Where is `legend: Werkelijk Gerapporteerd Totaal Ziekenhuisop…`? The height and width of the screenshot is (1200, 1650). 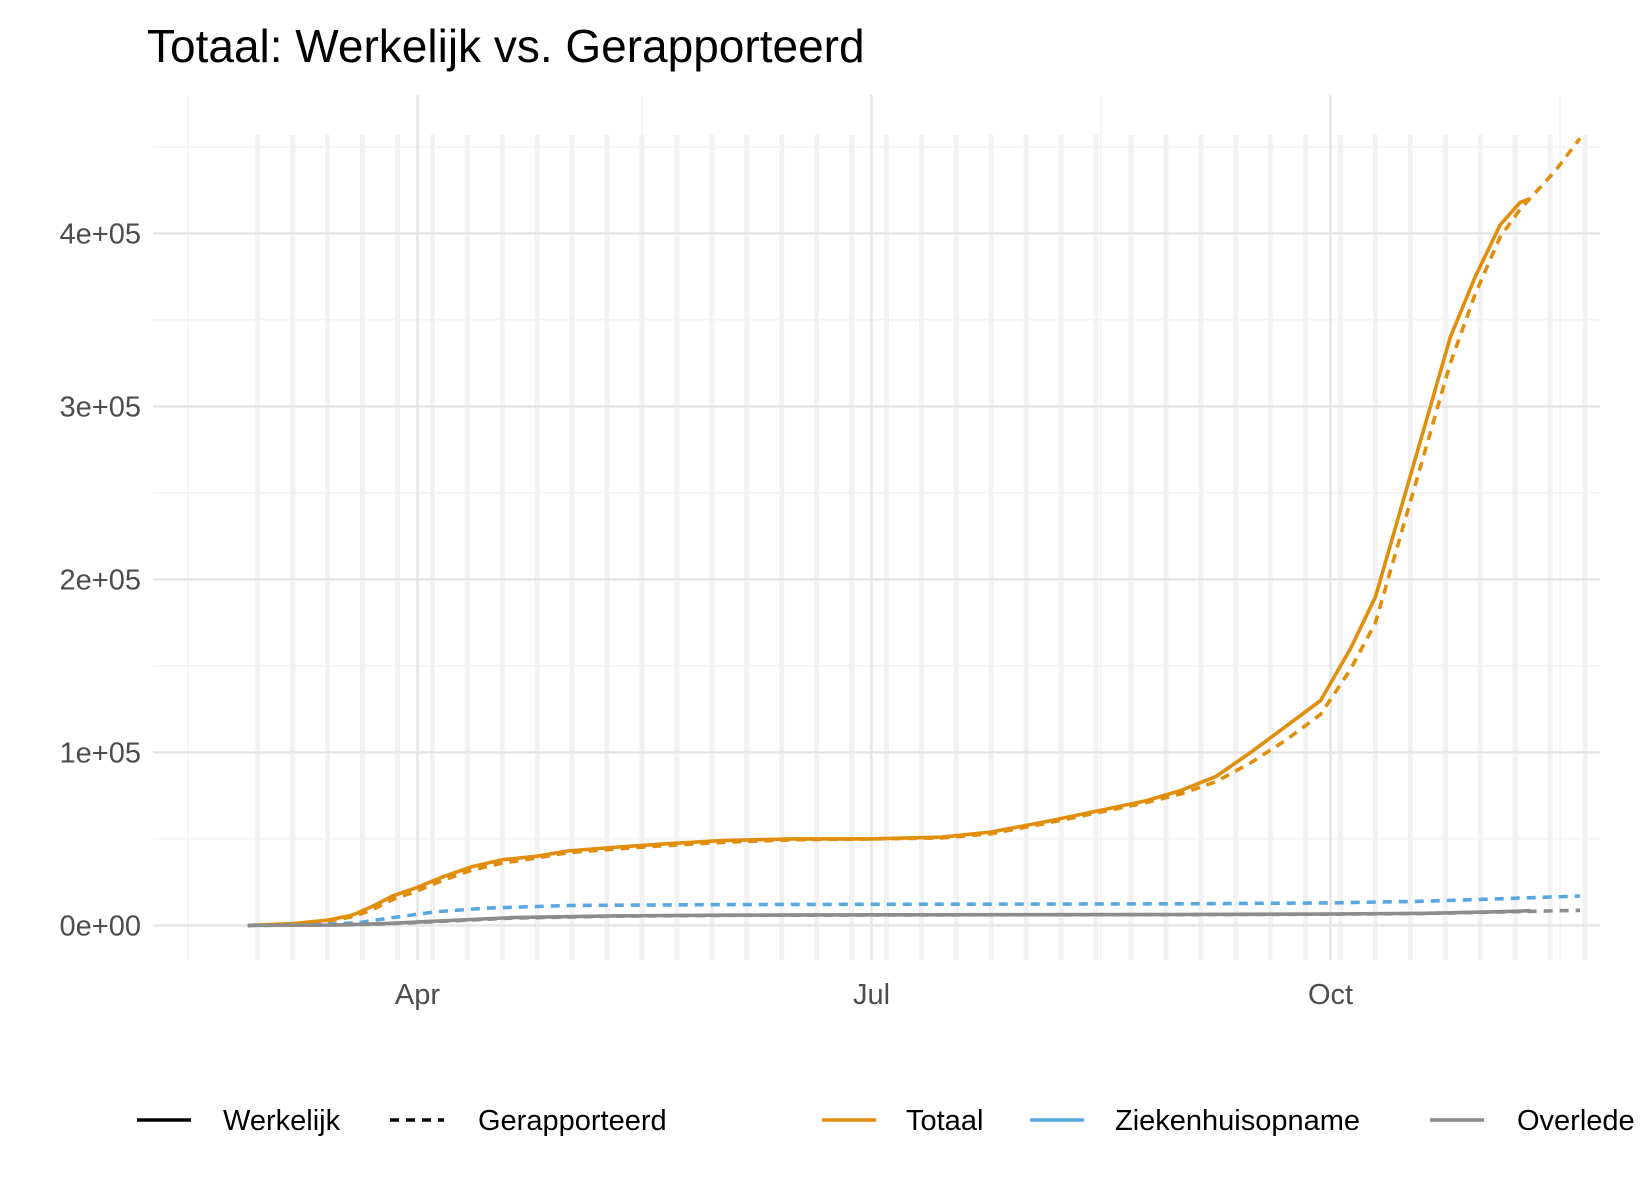
legend: Werkelijk Gerapporteerd Totaal Ziekenhuisop… is located at coordinates (886, 1121).